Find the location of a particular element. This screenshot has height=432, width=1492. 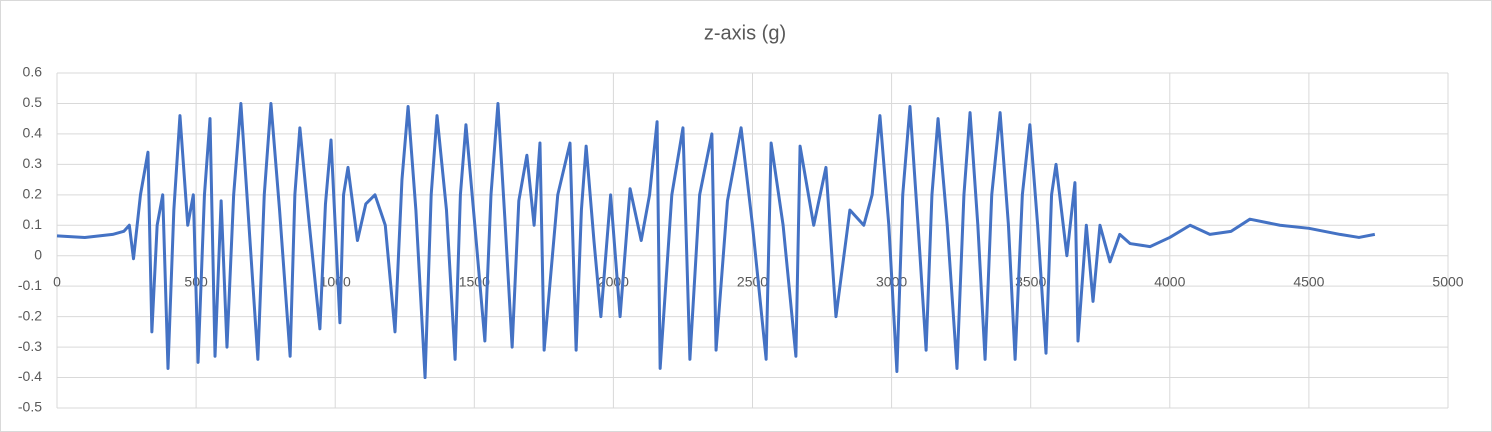

x-tick-label: 1000 is located at coordinates (335, 281).